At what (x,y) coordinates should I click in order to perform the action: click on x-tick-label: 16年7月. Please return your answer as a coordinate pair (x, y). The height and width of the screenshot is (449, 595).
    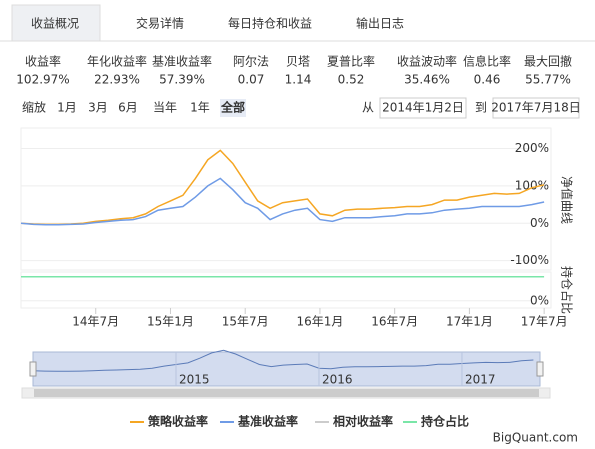
    Looking at the image, I should click on (394, 322).